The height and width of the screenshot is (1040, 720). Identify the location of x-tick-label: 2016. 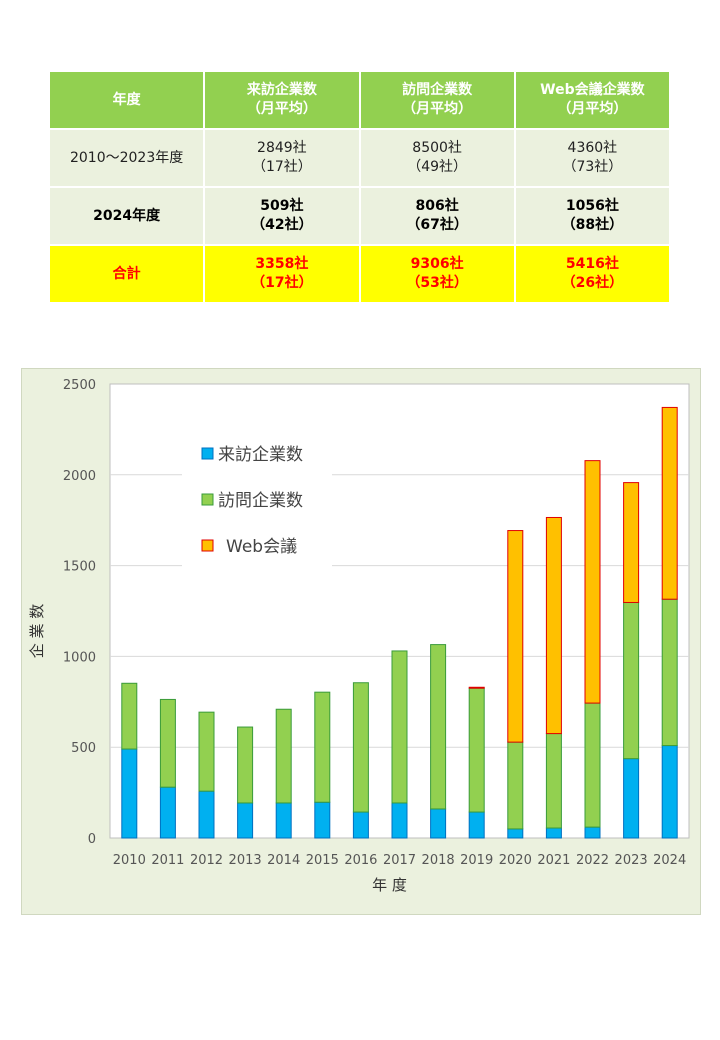
(360, 860).